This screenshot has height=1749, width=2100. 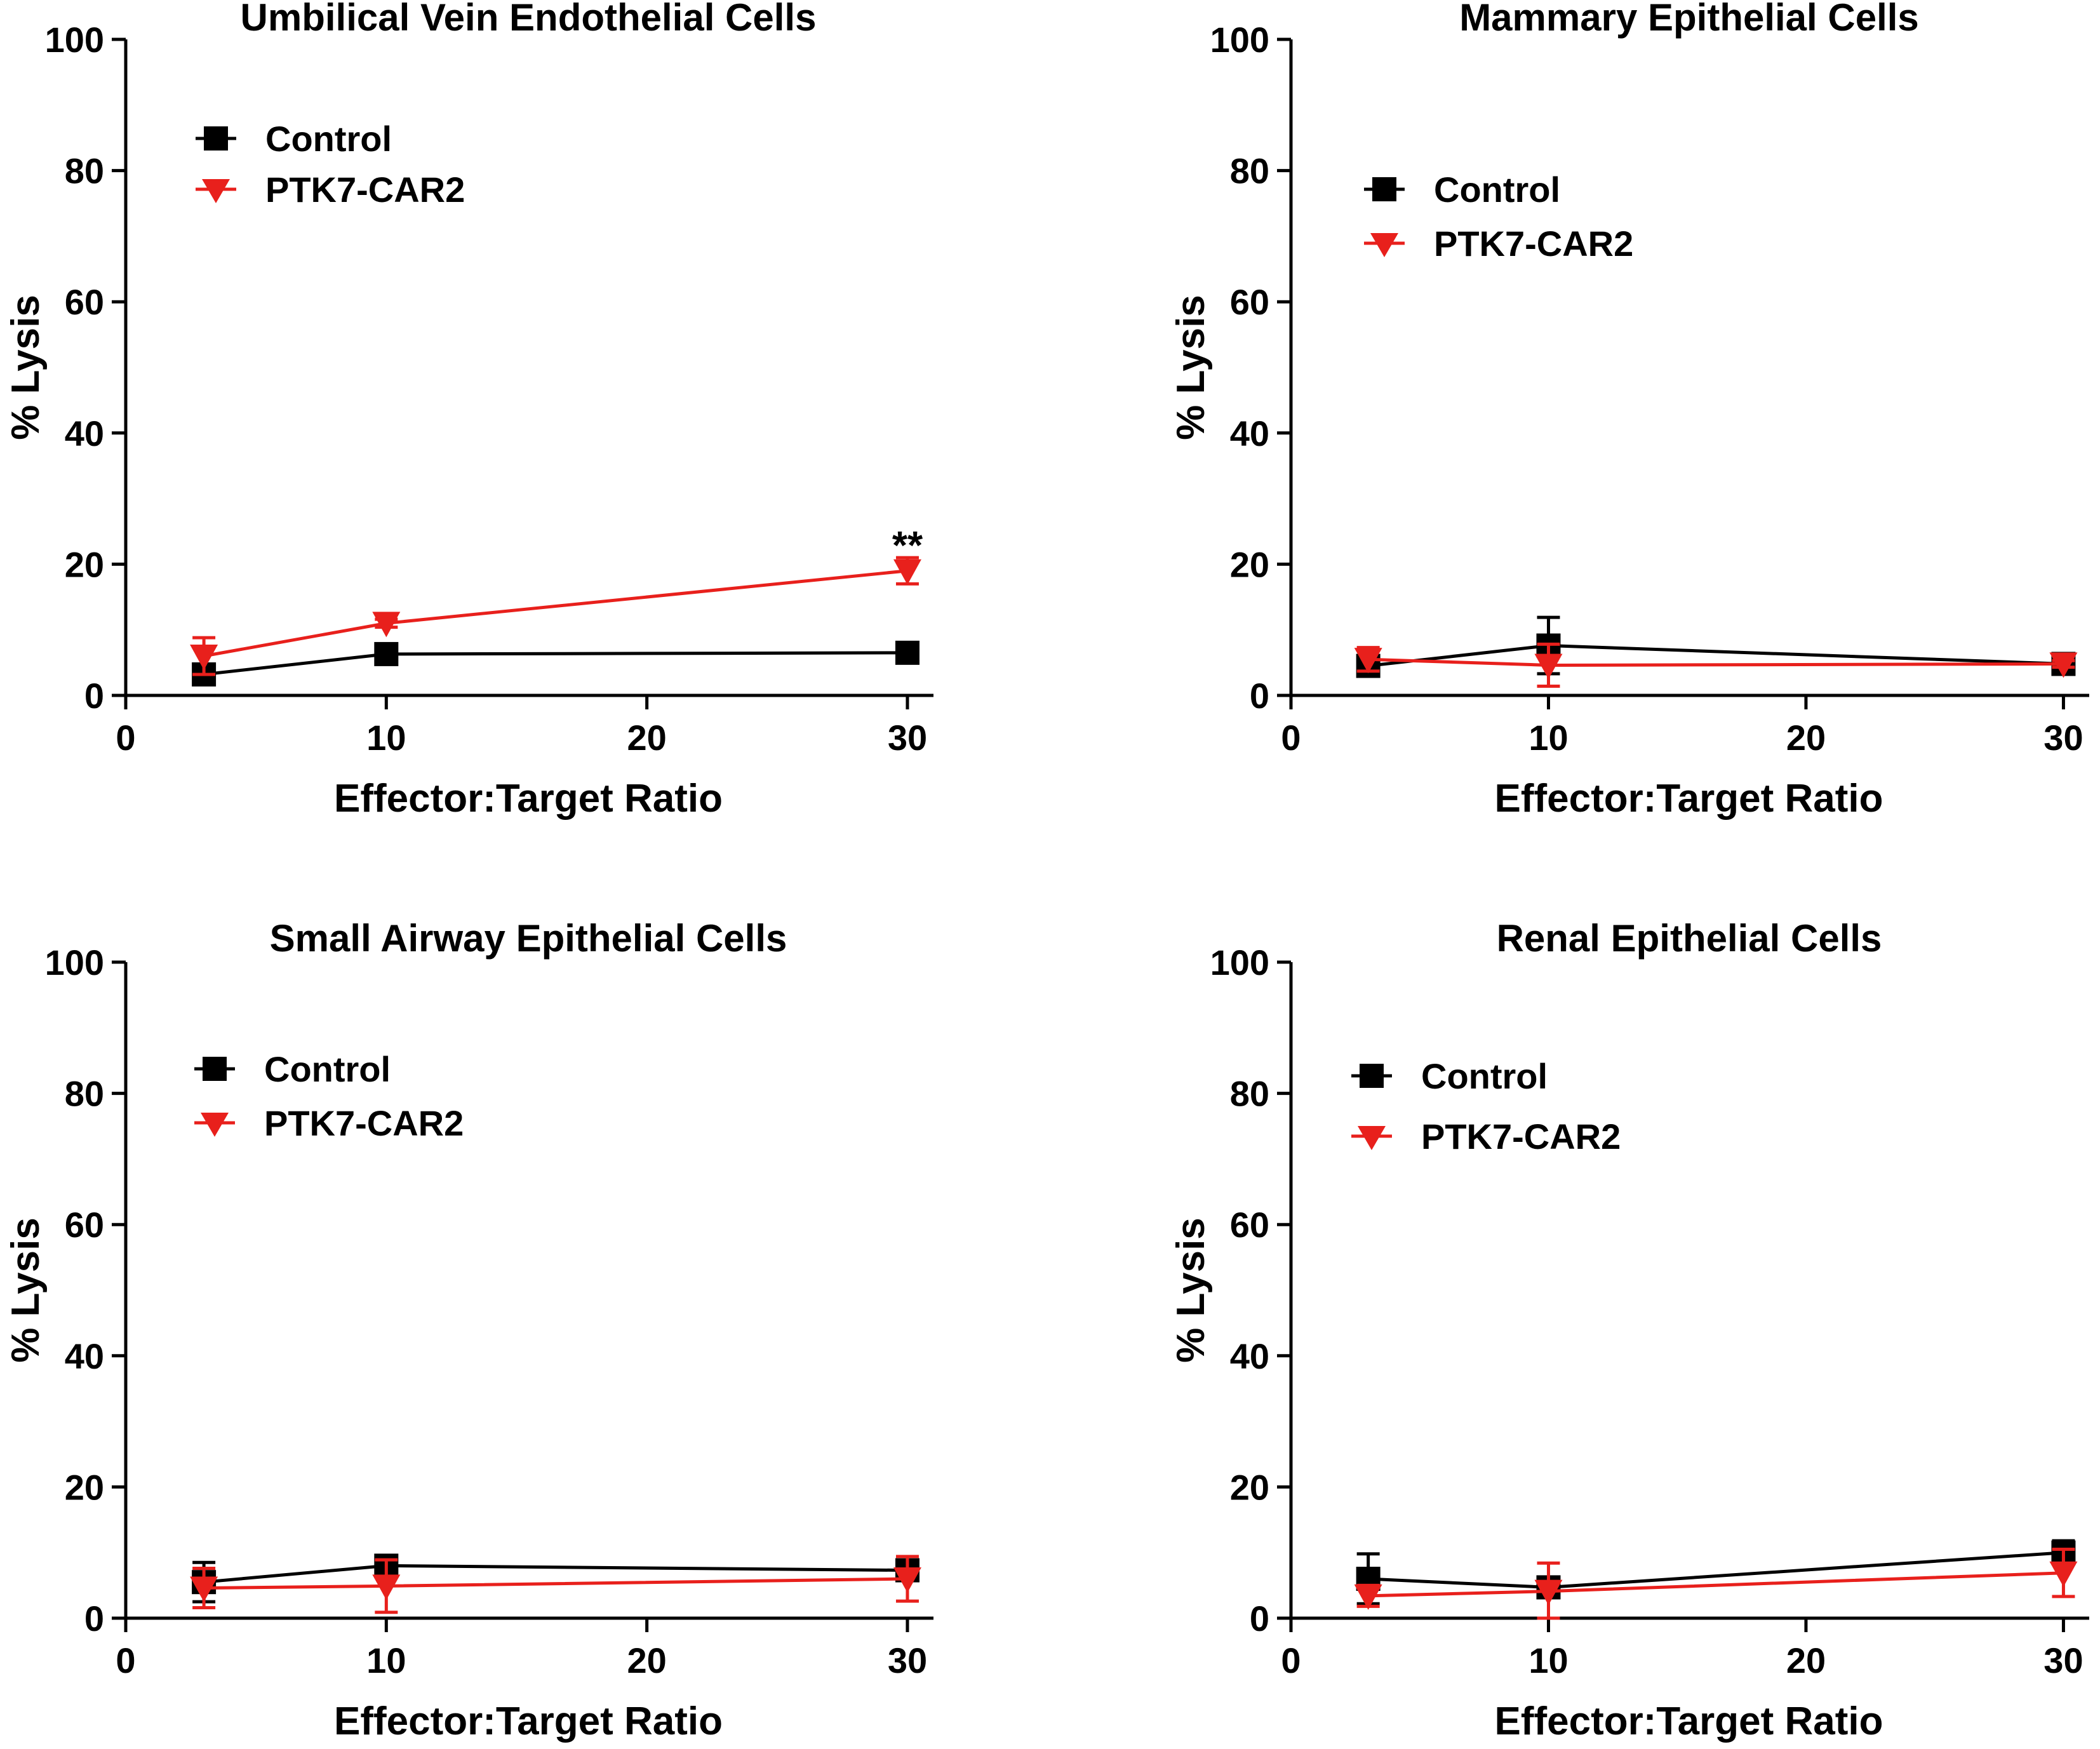 What do you see at coordinates (1689, 938) in the screenshot?
I see `chart-title: Renal Epithelial Cells` at bounding box center [1689, 938].